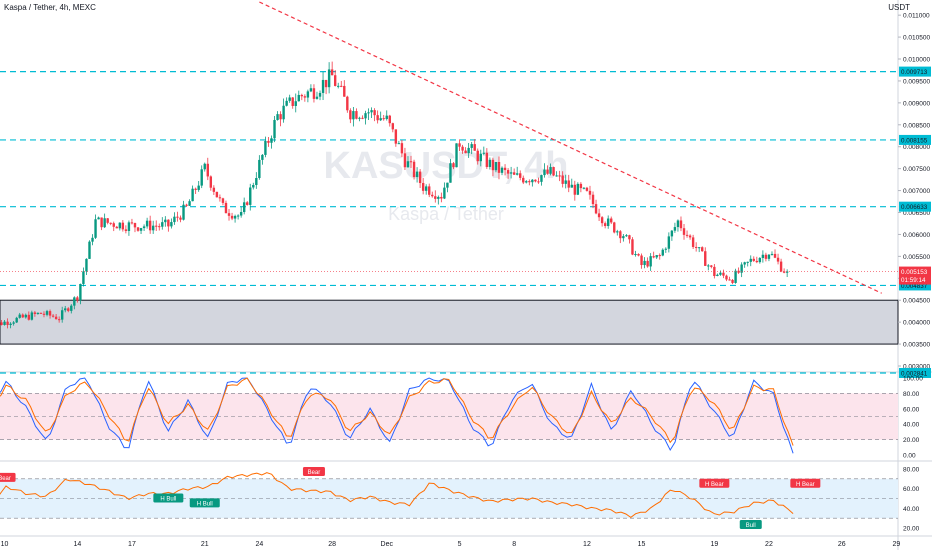 This screenshot has height=550, width=932. What do you see at coordinates (204, 503) in the screenshot?
I see `bull-divergence-label` at bounding box center [204, 503].